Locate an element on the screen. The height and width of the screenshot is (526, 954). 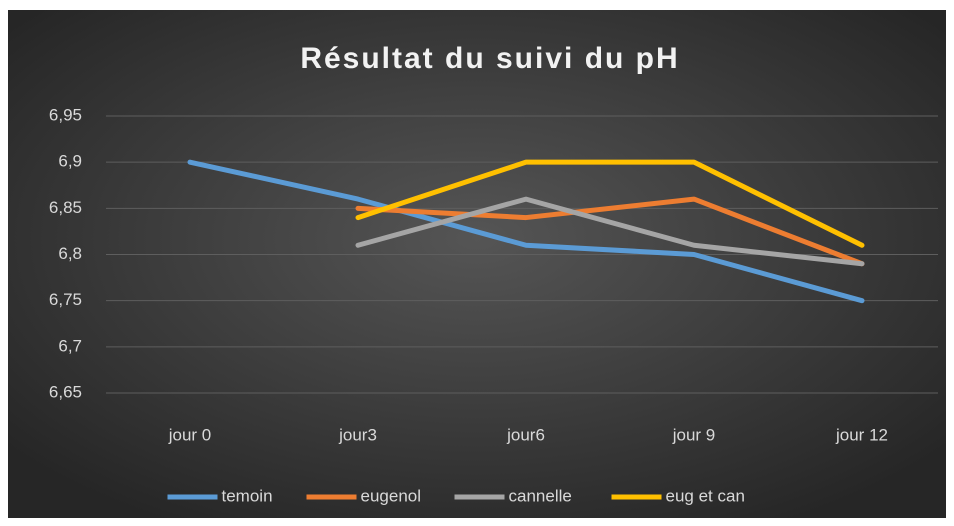
x-tick-label: jour6 is located at coordinates (525, 434).